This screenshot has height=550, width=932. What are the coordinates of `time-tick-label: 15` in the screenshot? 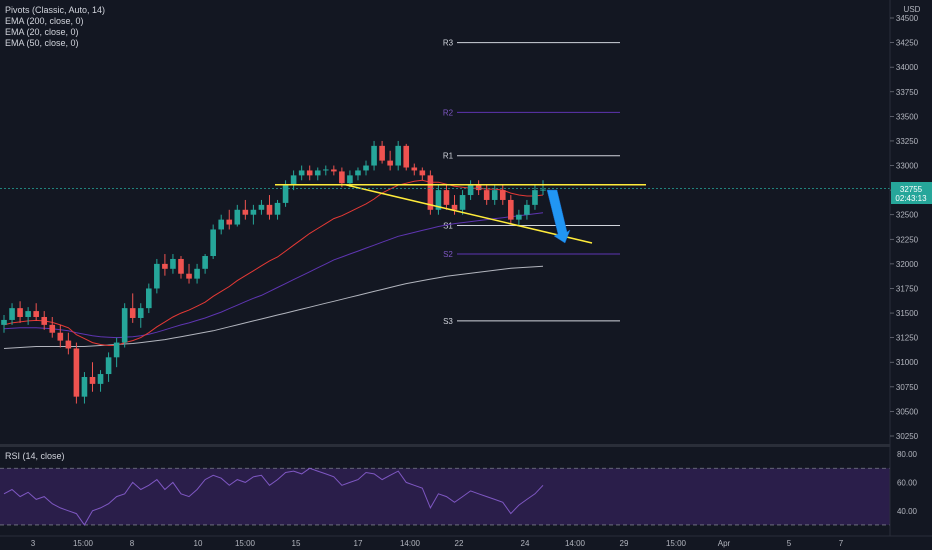 It's located at (296, 543).